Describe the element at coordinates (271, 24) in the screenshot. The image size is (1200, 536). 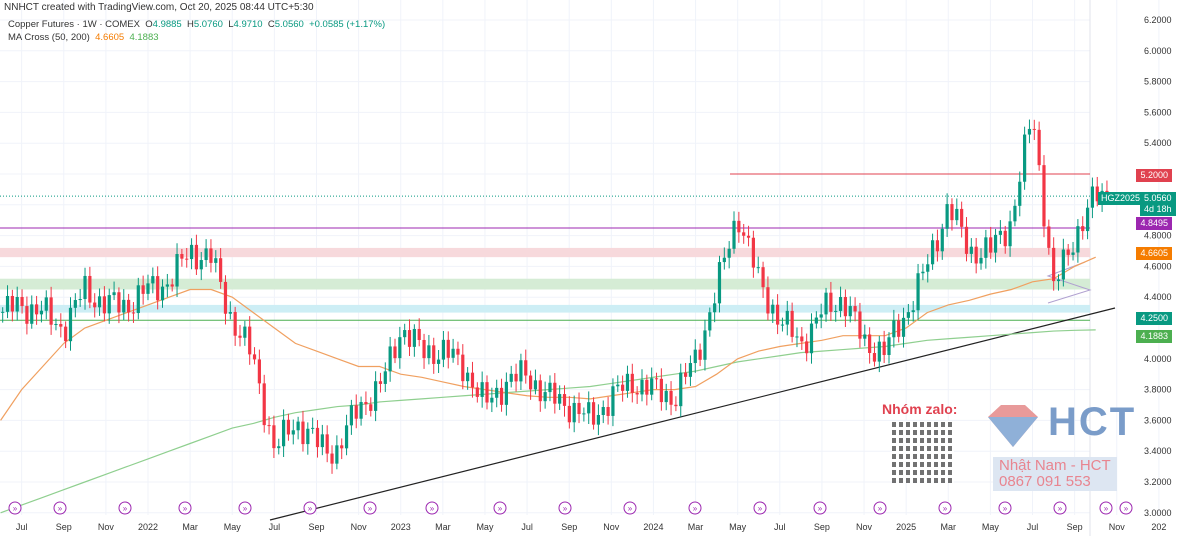
I see `close-label: C` at that location.